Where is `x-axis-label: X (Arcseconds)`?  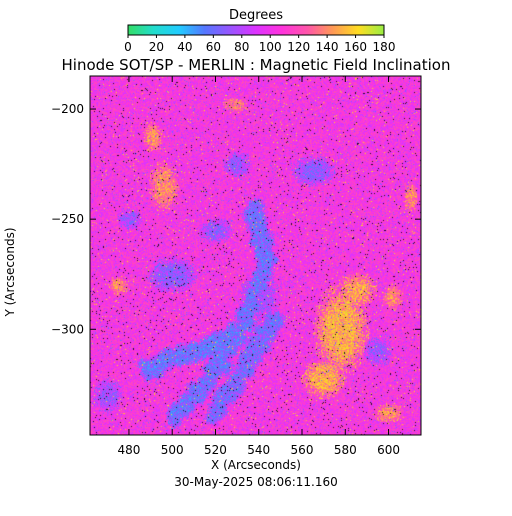
x-axis-label: X (Arcseconds) is located at coordinates (256, 465).